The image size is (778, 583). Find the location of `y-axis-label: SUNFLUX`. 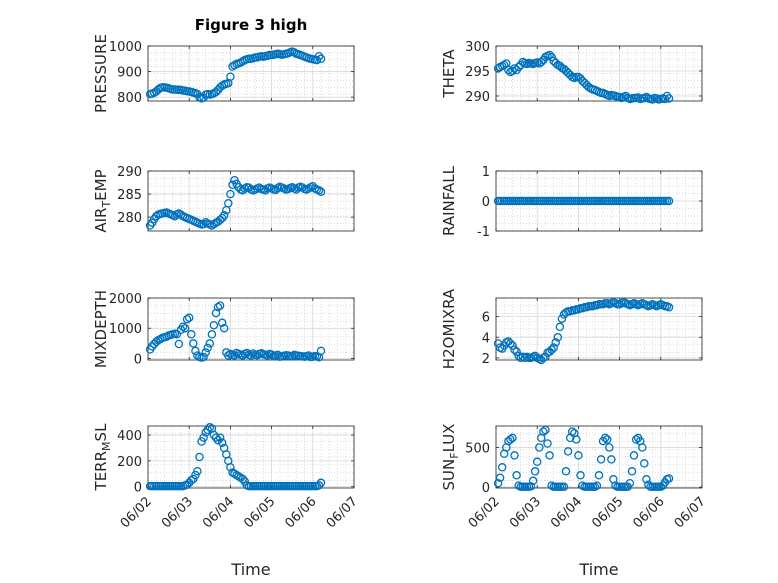

y-axis-label: SUNFLUX is located at coordinates (450, 457).